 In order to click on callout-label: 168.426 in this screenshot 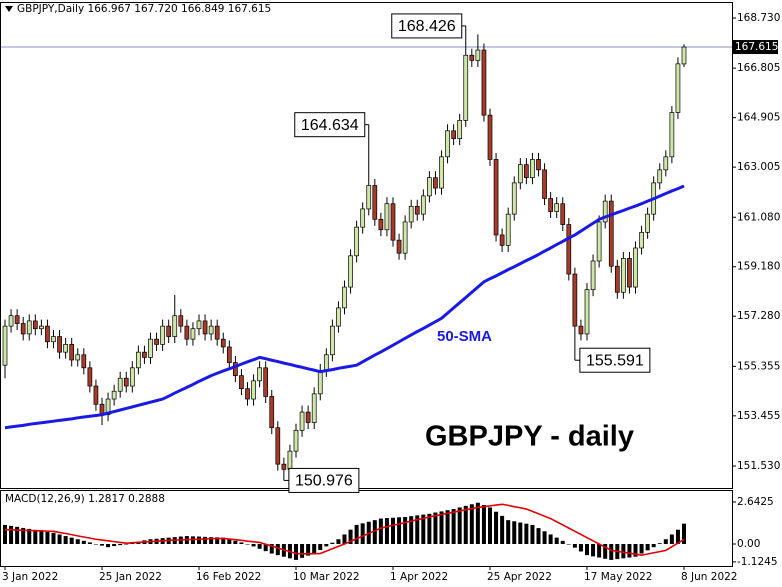, I will do `click(427, 26)`.